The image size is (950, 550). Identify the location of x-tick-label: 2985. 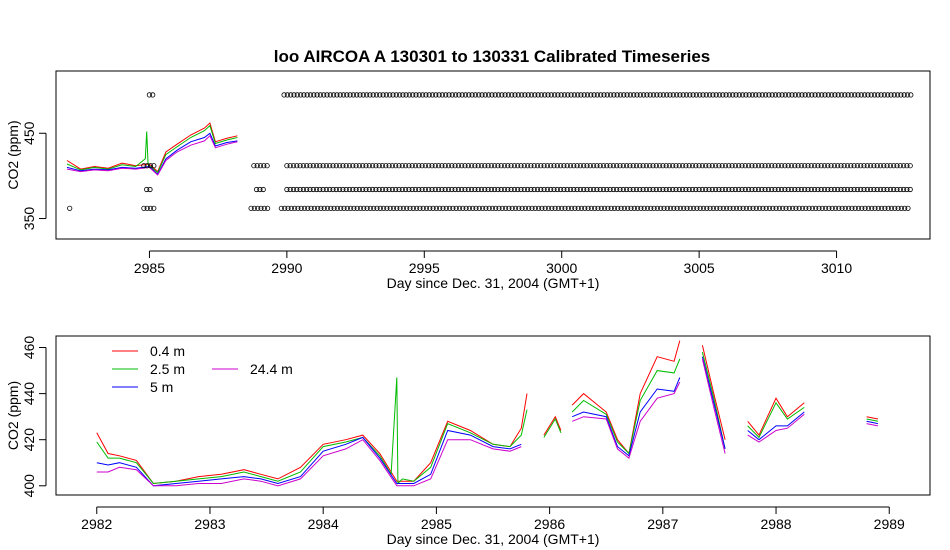
(436, 524).